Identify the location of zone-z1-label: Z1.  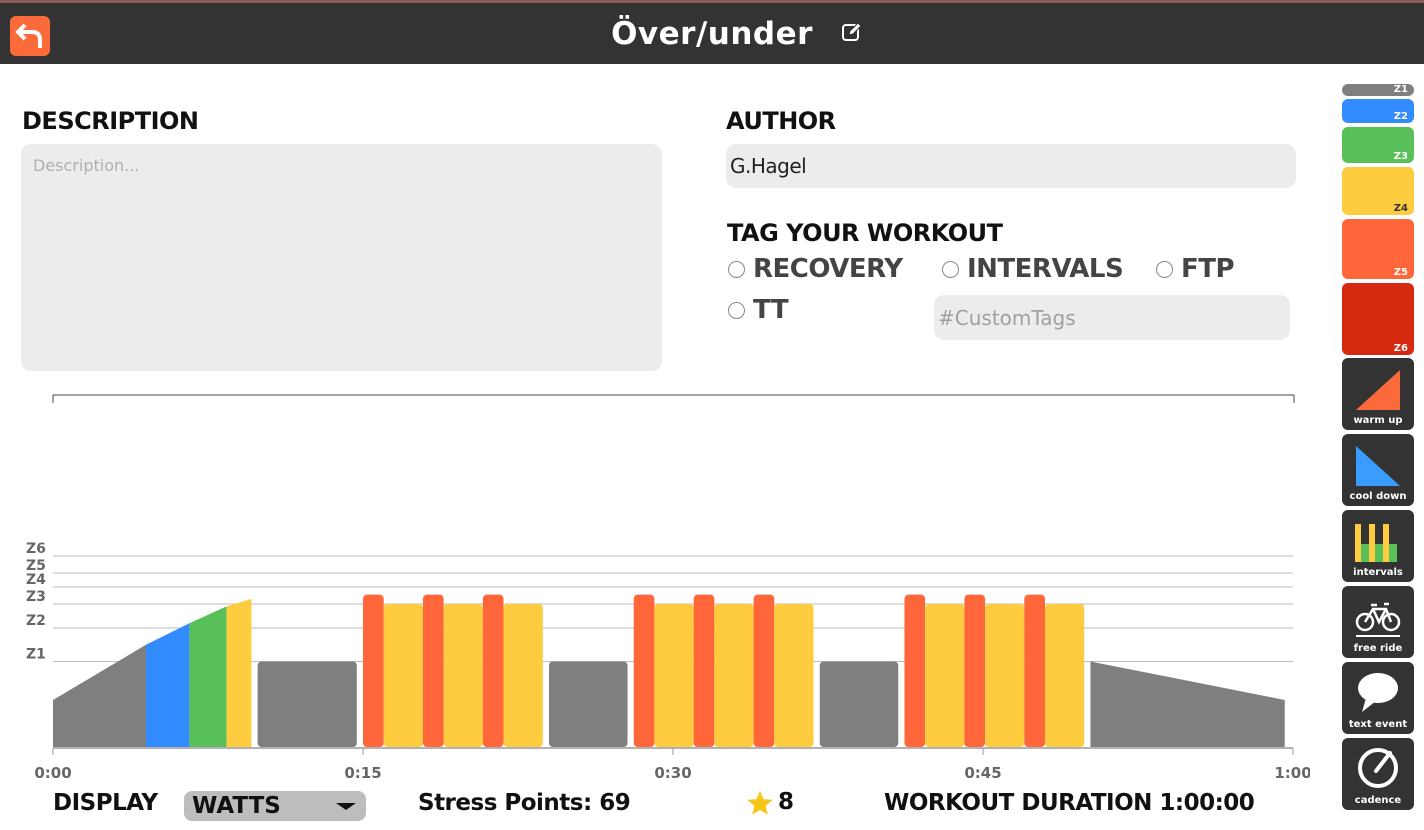
(1400, 89).